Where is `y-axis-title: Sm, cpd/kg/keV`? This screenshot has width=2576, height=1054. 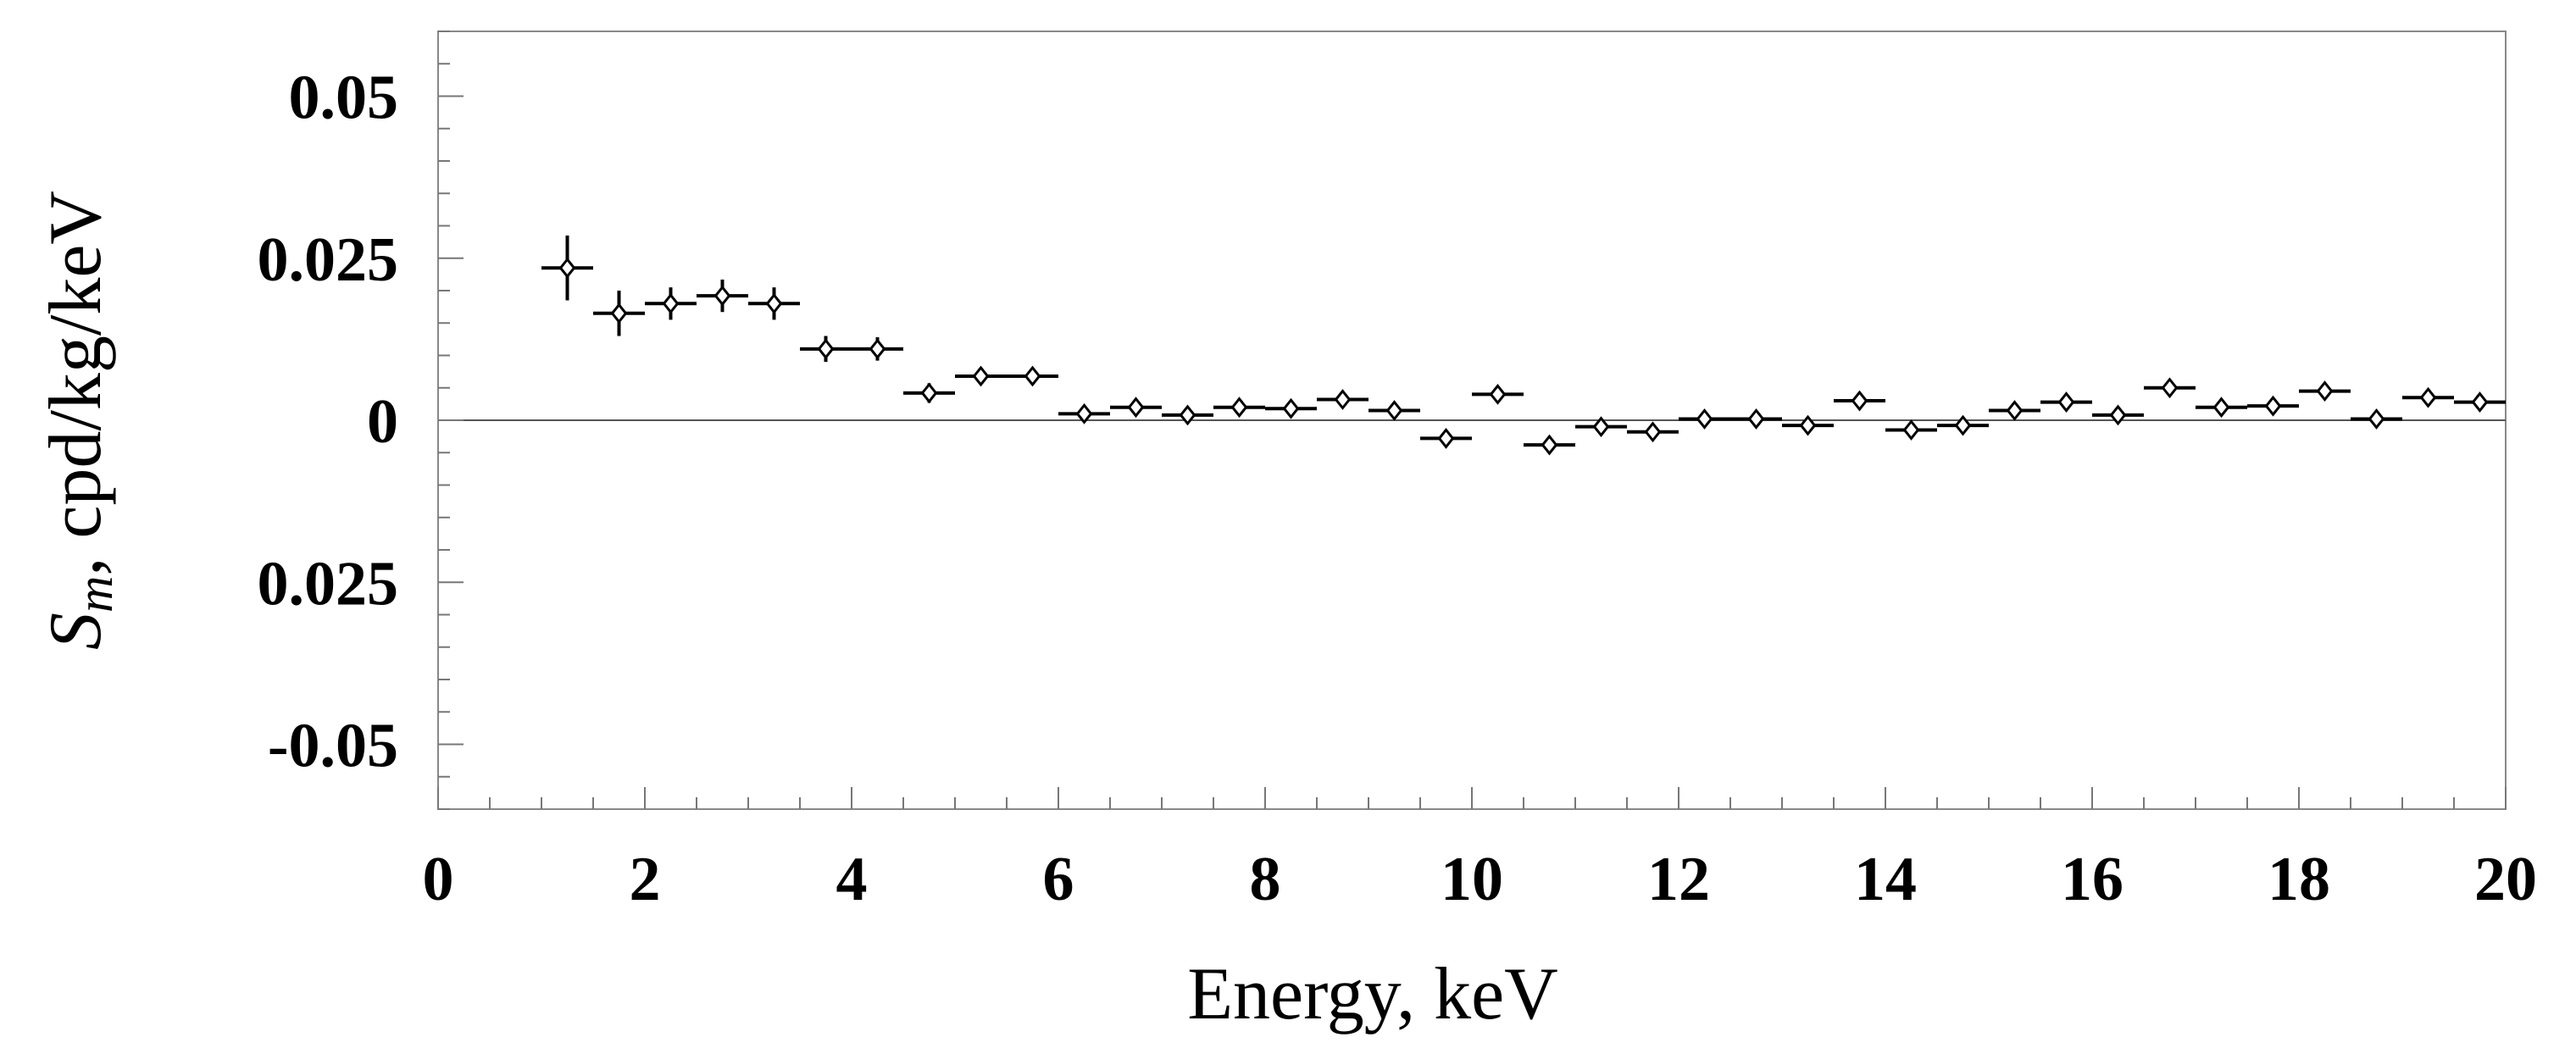
y-axis-title: Sm, cpd/kg/keV is located at coordinates (79, 420).